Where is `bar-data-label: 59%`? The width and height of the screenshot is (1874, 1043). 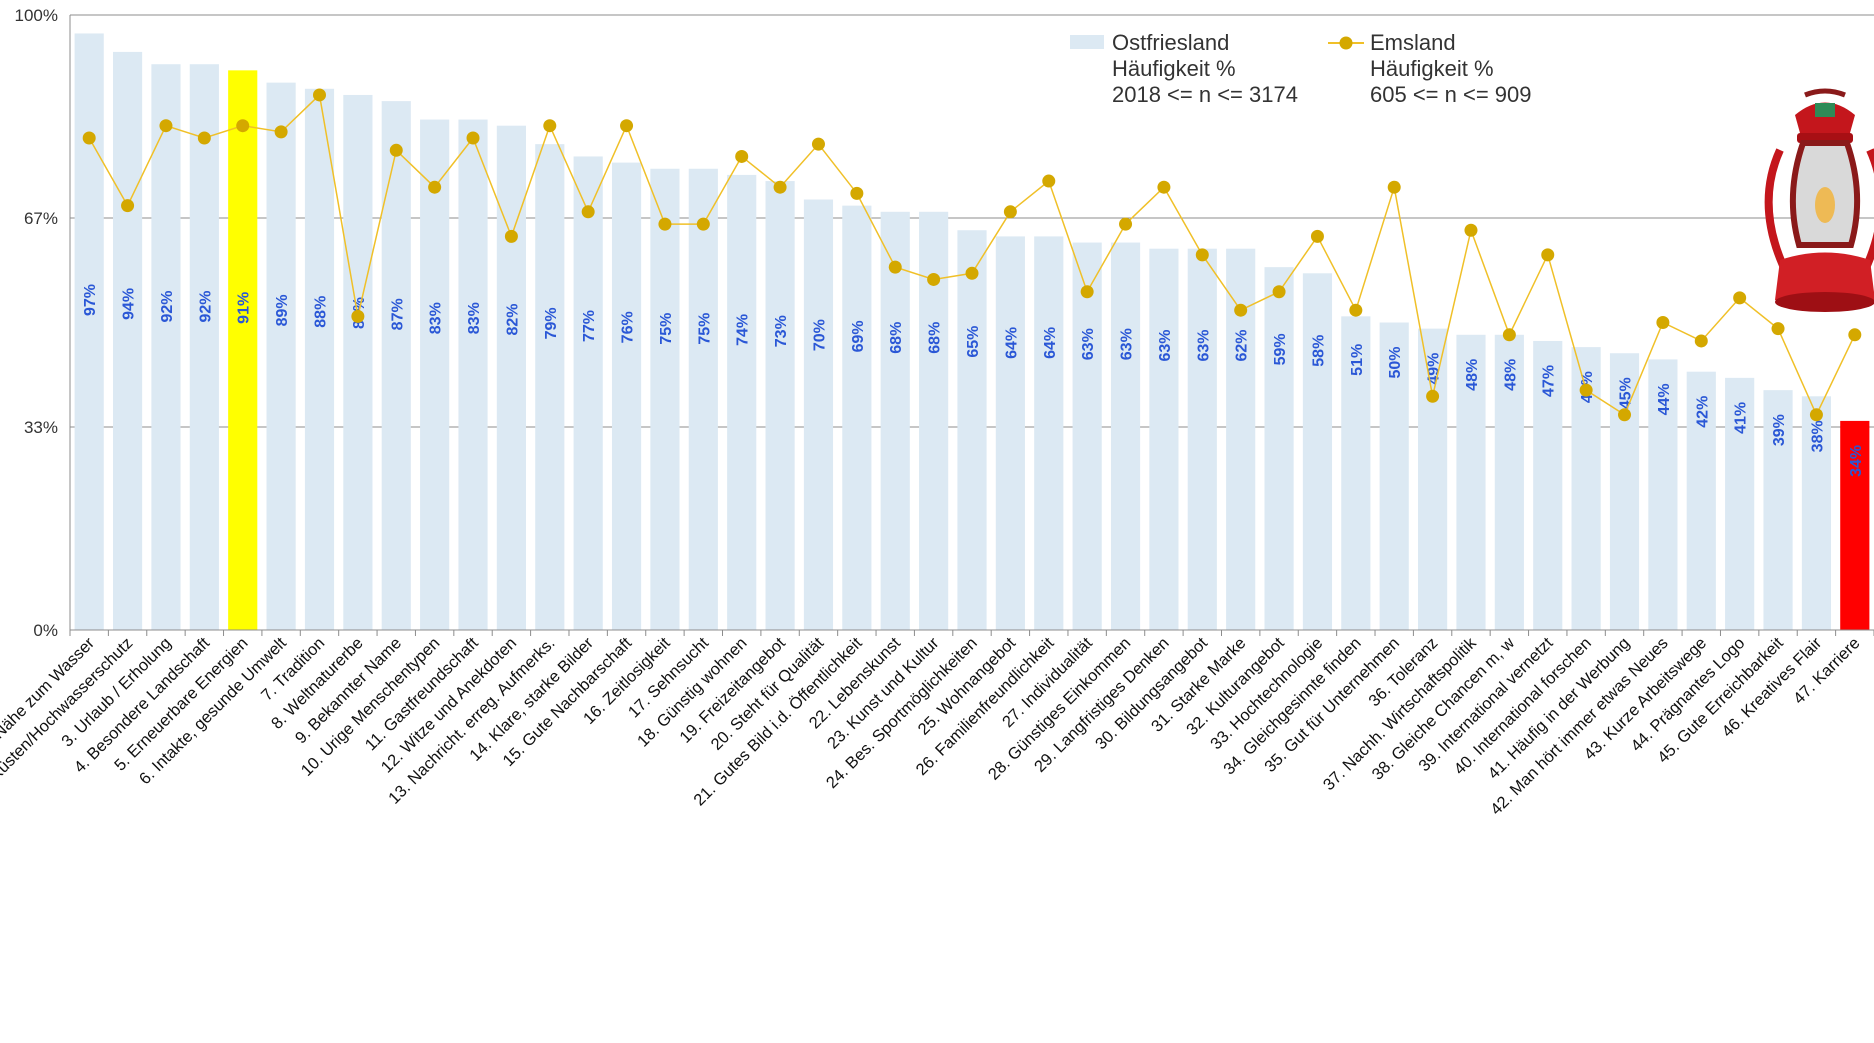 bar-data-label: 59% is located at coordinates (1280, 349).